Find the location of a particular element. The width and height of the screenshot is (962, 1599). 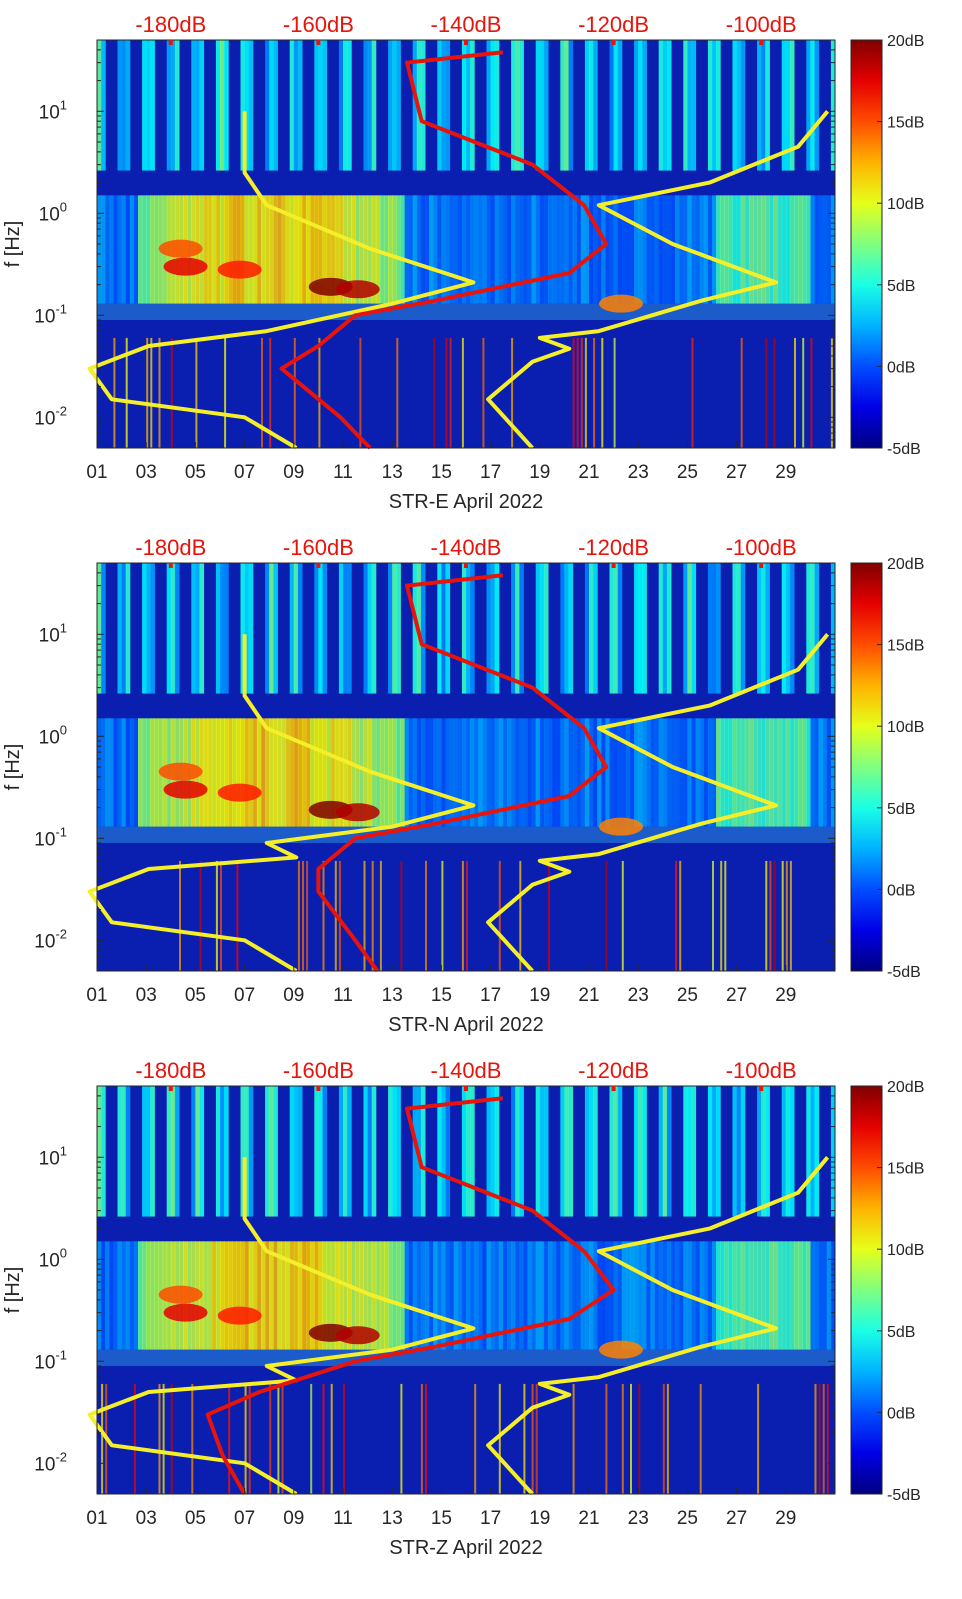

x-tick-label: 23 is located at coordinates (638, 995).